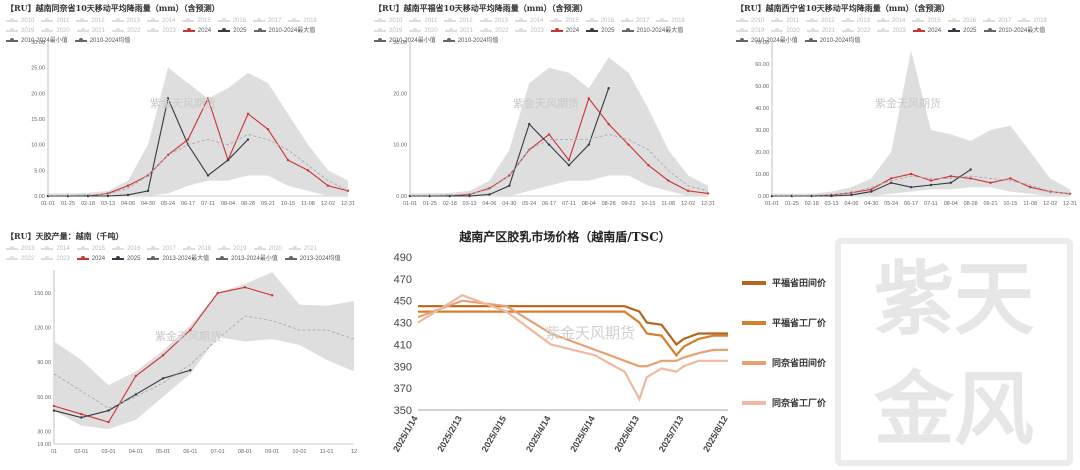 Image resolution: width=1080 pixels, height=470 pixels. I want to click on price-legend-item: 平福省田间价, so click(784, 282).